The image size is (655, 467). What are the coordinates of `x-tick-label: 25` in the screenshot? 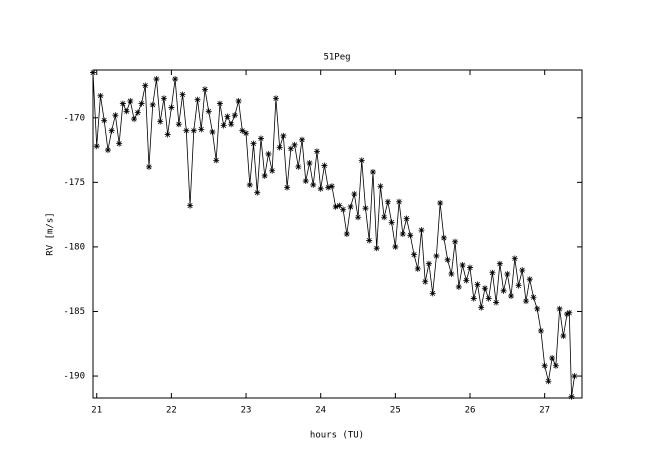 It's located at (395, 411).